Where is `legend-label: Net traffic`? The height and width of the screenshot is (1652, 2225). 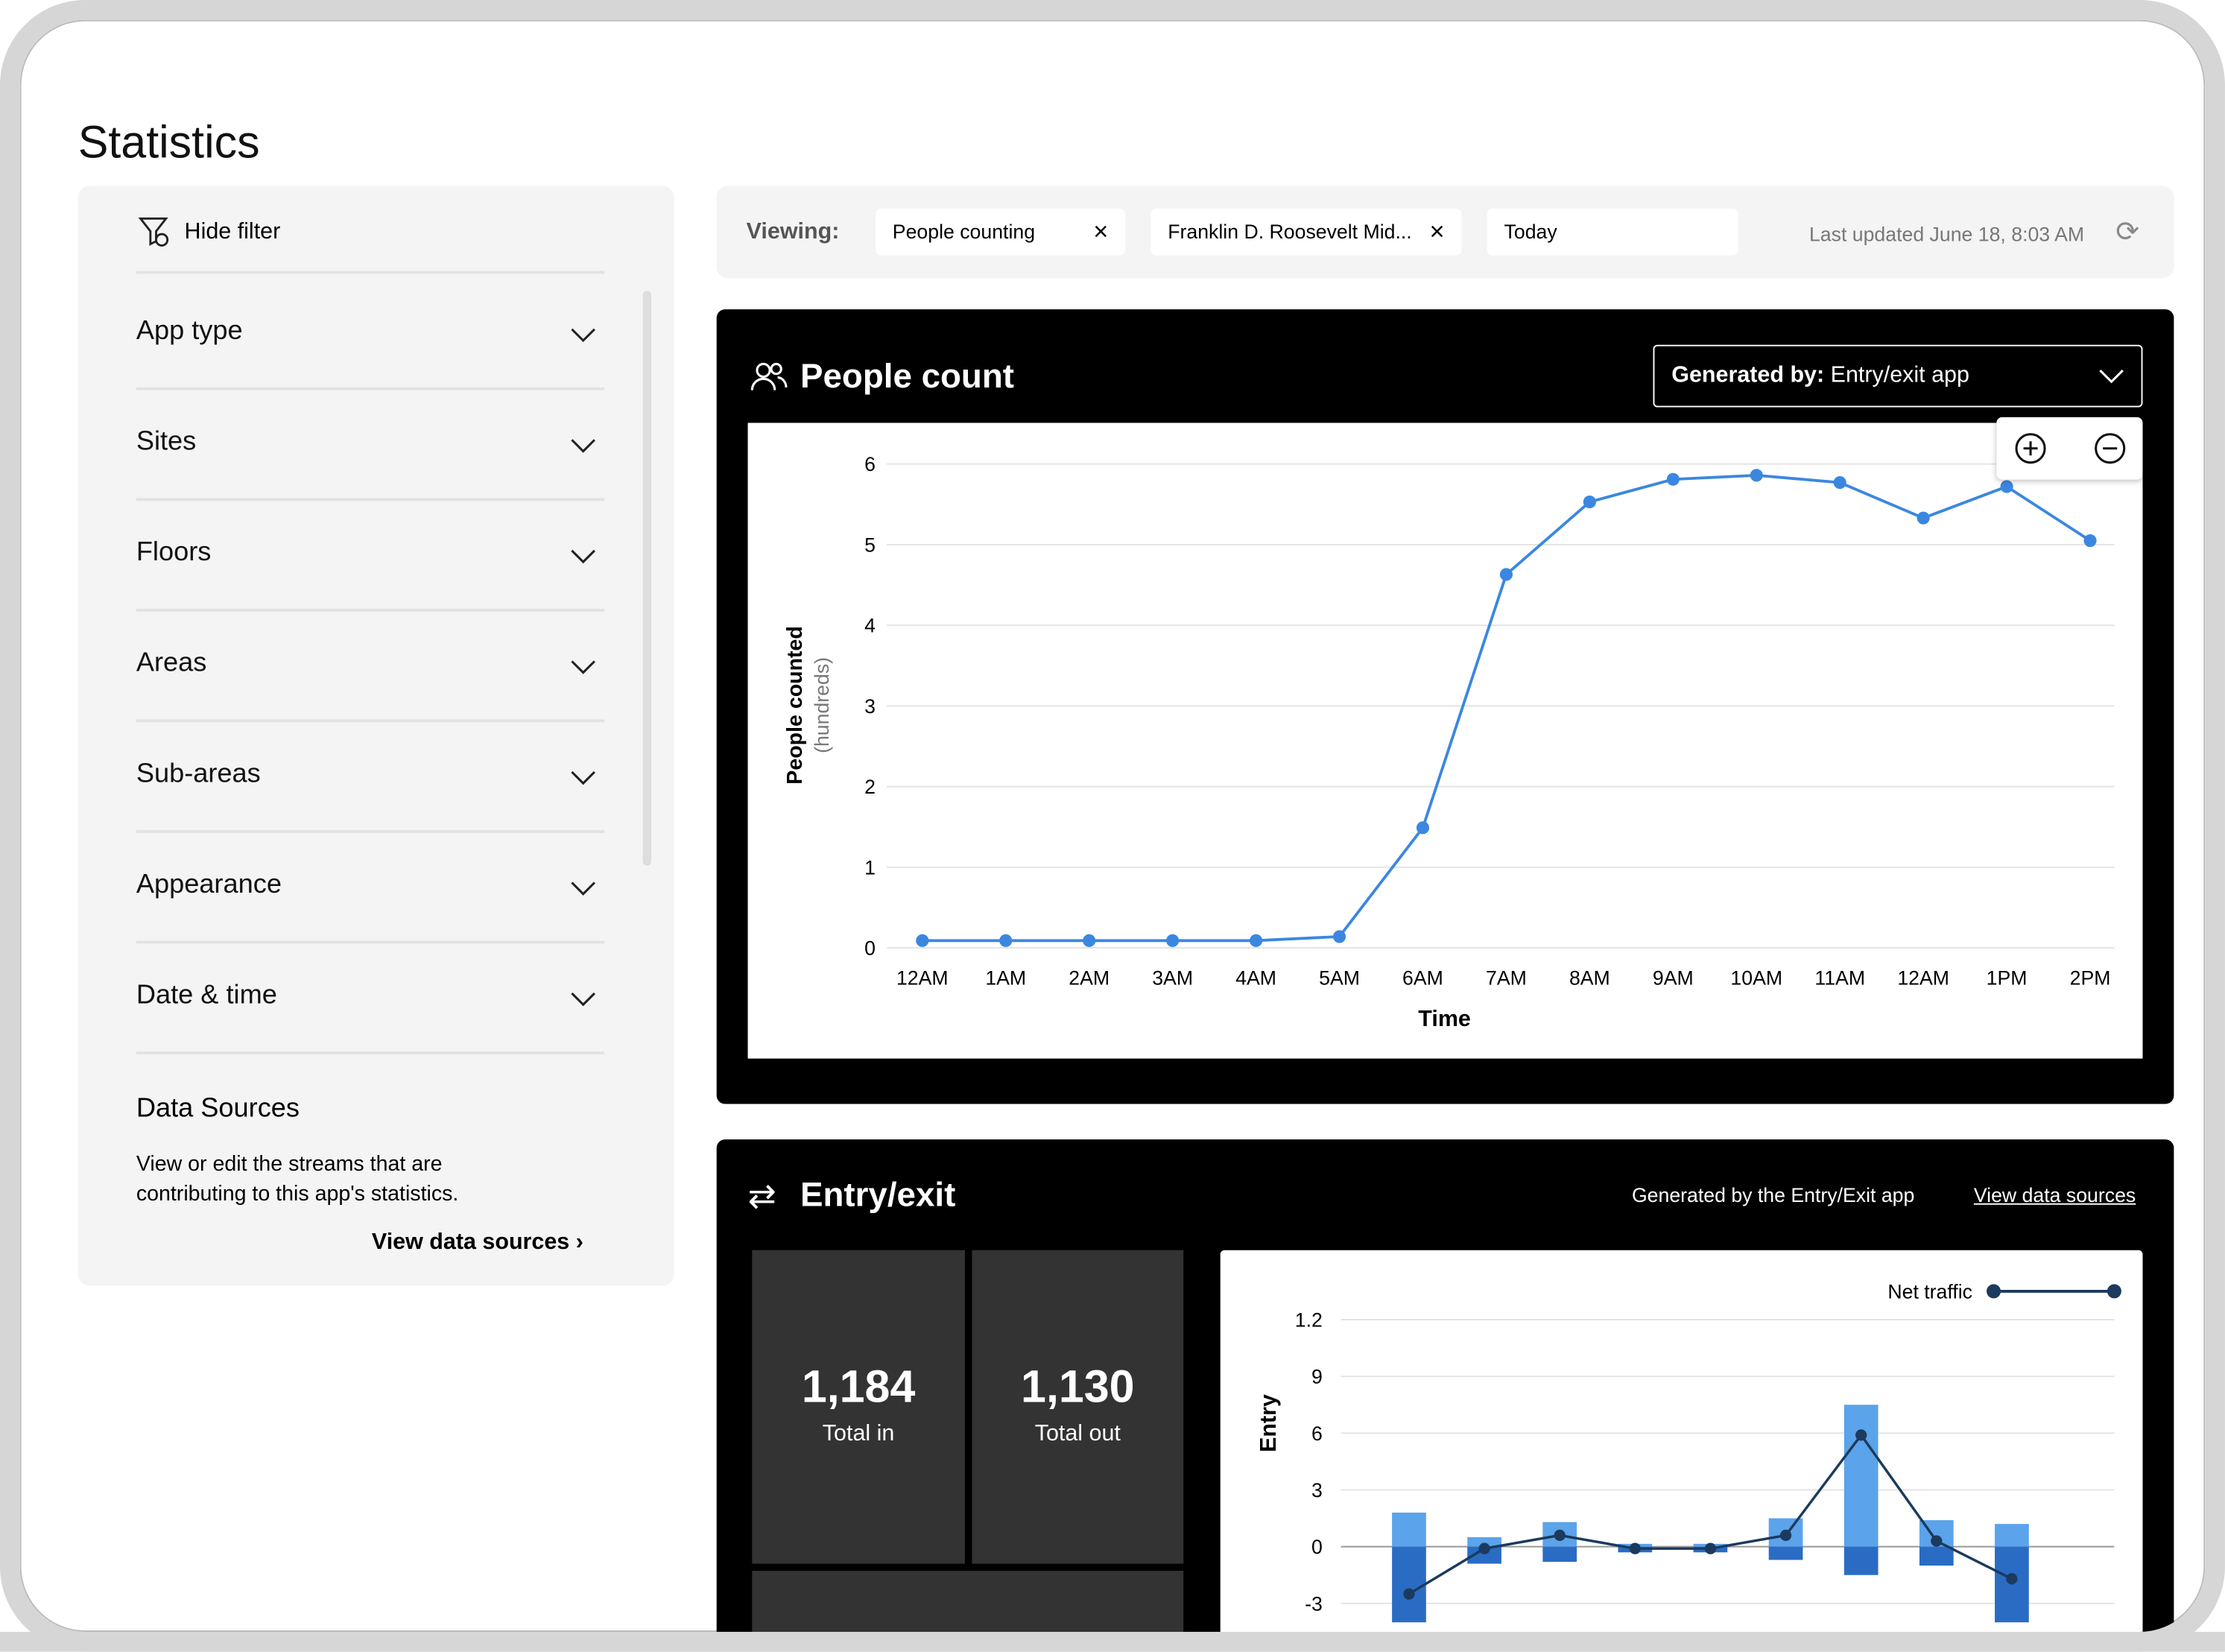 legend-label: Net traffic is located at coordinates (1929, 1291).